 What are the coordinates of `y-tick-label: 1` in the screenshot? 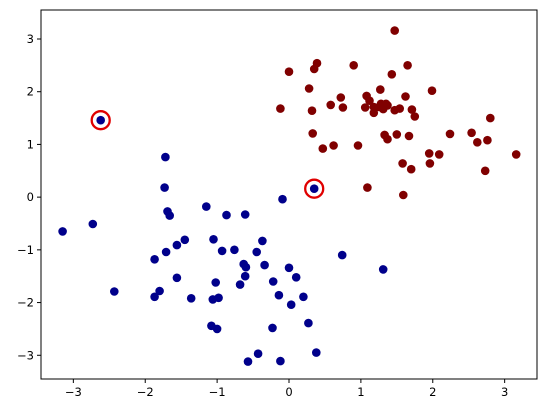 It's located at (30, 144).